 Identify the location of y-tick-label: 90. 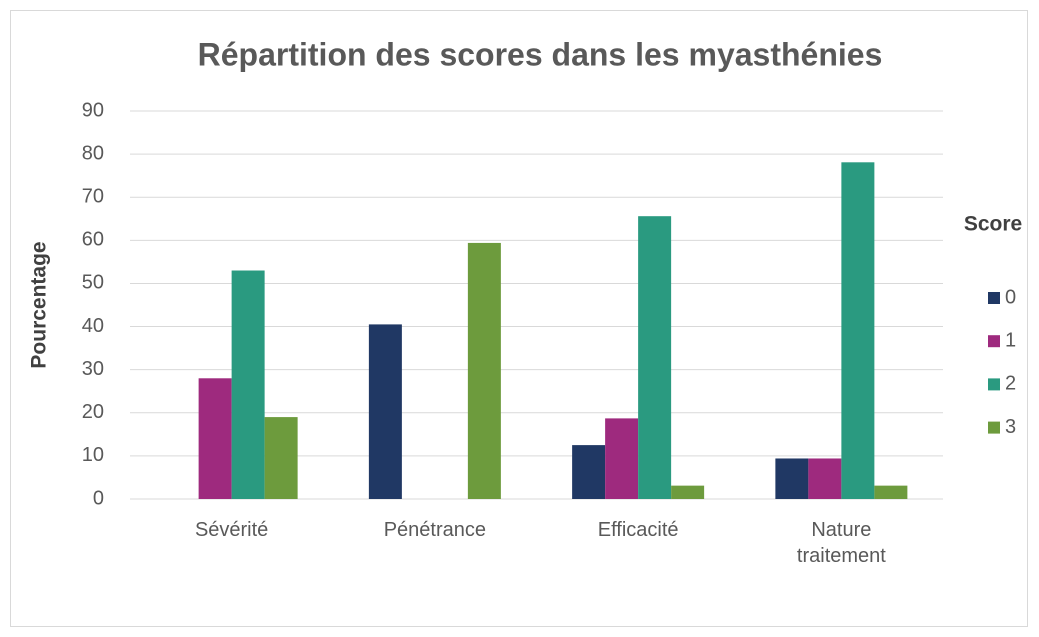
(93, 110).